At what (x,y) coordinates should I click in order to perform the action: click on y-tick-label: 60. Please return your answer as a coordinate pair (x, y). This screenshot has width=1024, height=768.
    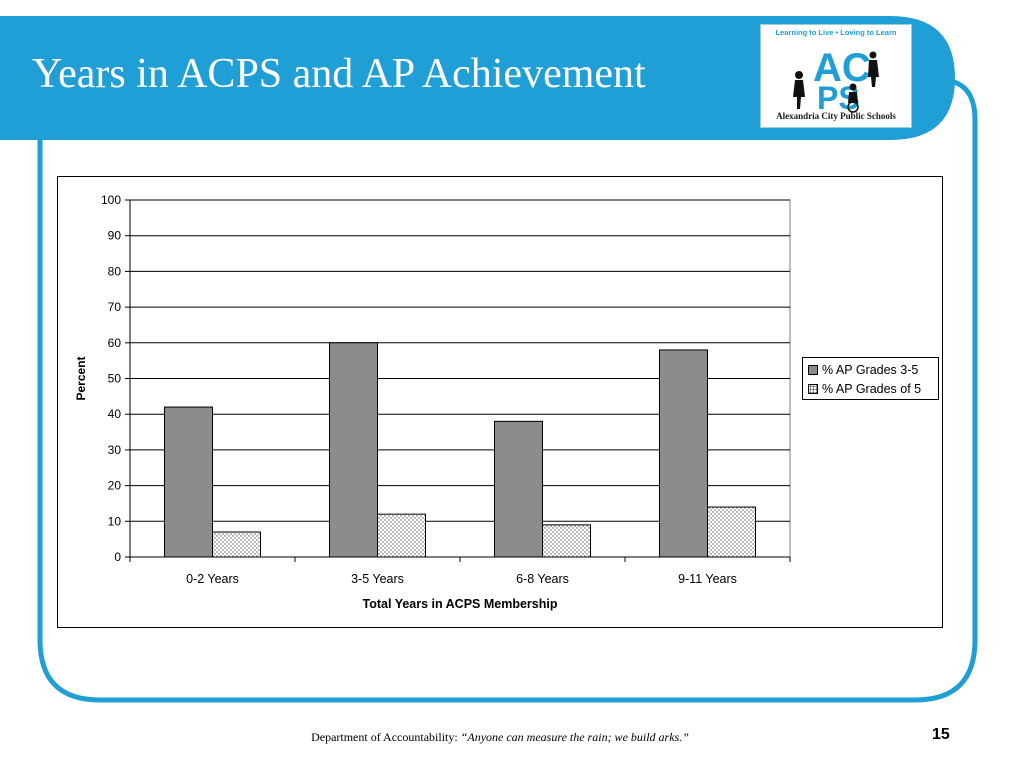
    Looking at the image, I should click on (115, 343).